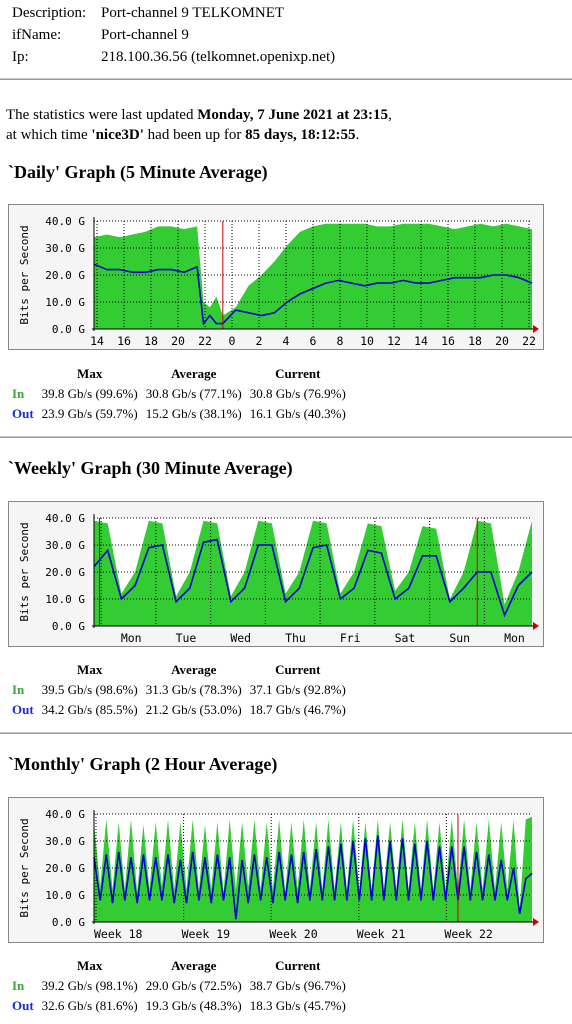  I want to click on current-in: 30.8 Gb/s (76.9%), so click(297, 393).